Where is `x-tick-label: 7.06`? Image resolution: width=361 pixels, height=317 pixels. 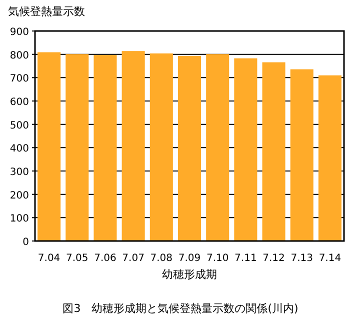
x-tick-label: 7.06 is located at coordinates (105, 258).